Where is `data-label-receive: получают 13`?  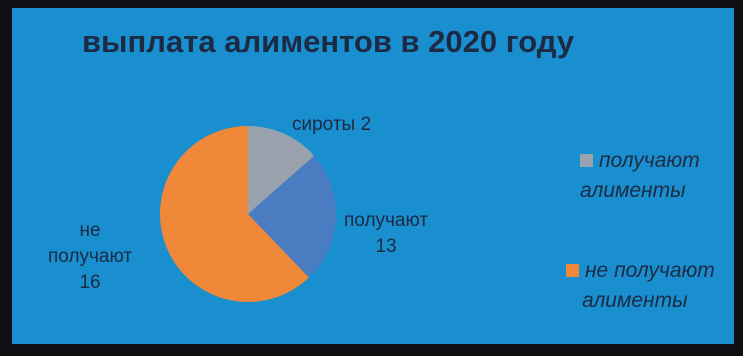
data-label-receive: получают 13 is located at coordinates (386, 233).